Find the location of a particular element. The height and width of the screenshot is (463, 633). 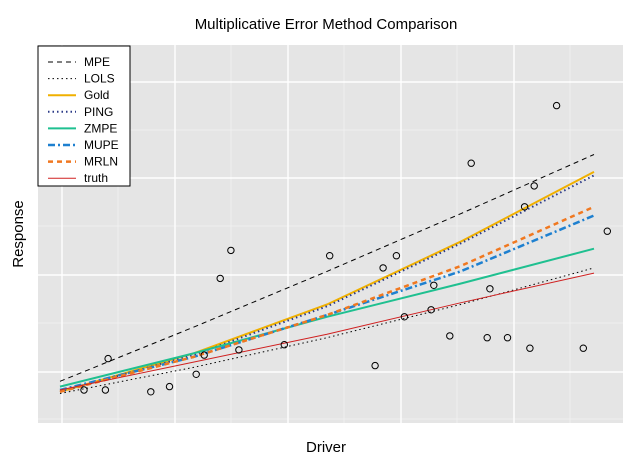

legend-label-lols: LOLS is located at coordinates (99, 79).